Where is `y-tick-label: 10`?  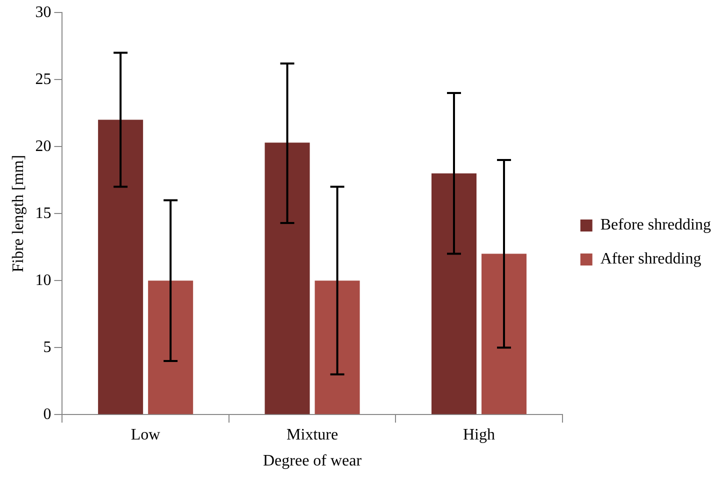
y-tick-label: 10 is located at coordinates (43, 280).